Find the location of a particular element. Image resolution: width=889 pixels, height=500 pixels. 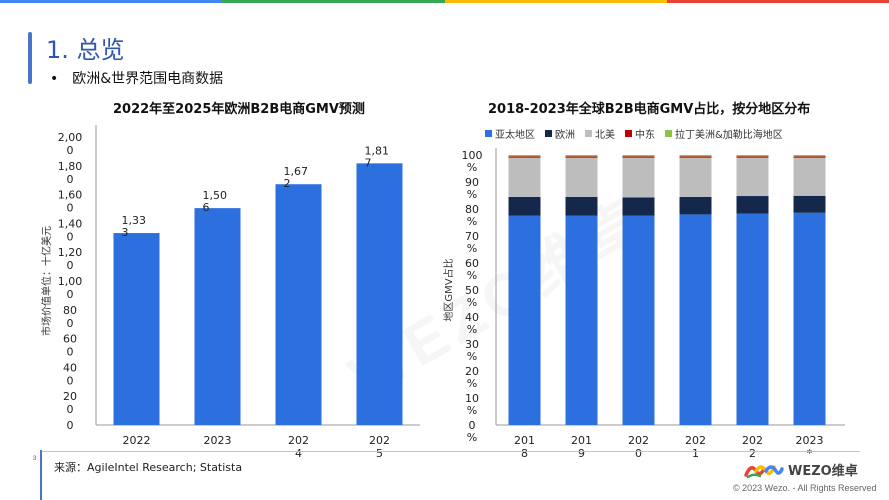

page-number: 3 is located at coordinates (35, 459).